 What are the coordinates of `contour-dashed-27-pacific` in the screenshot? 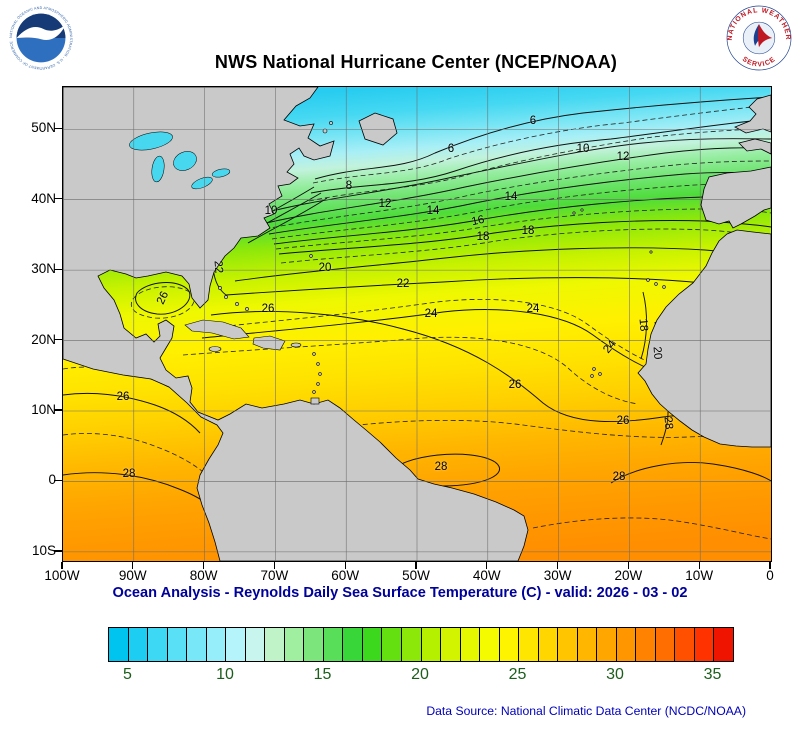 It's located at (137, 456).